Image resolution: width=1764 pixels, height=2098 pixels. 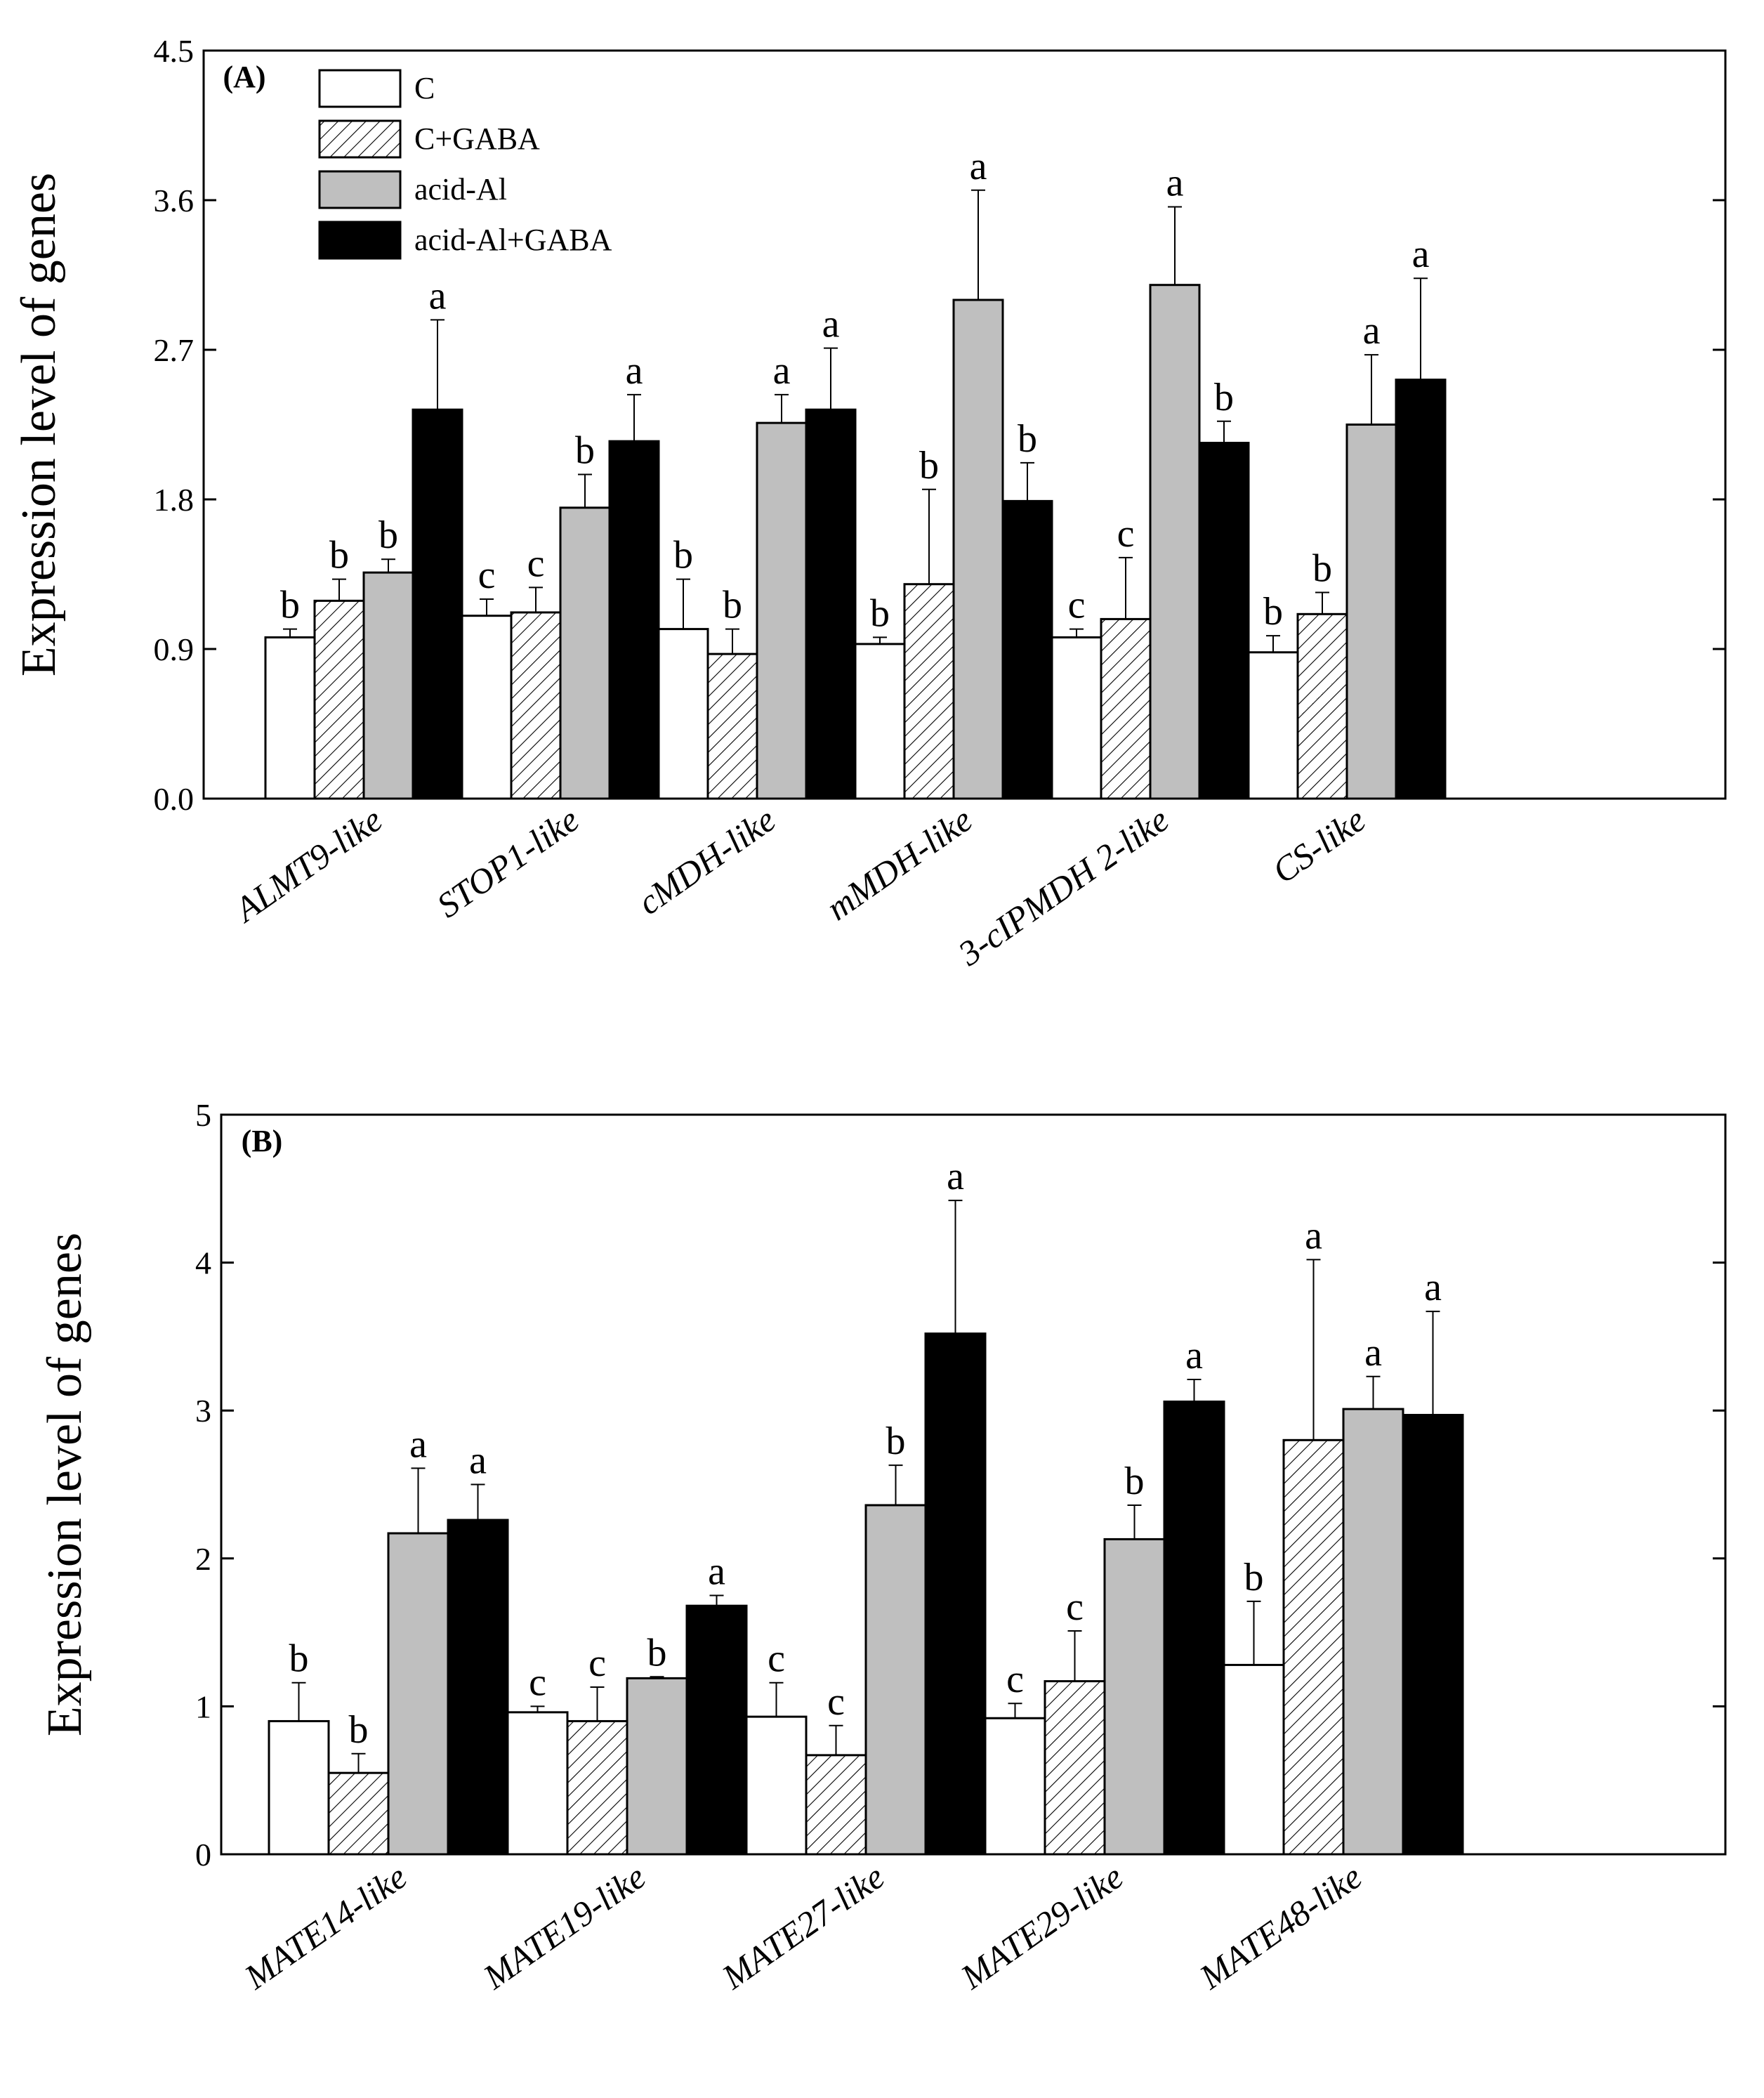 I want to click on panel-a-y-tick-label: 3.6, so click(x=174, y=200).